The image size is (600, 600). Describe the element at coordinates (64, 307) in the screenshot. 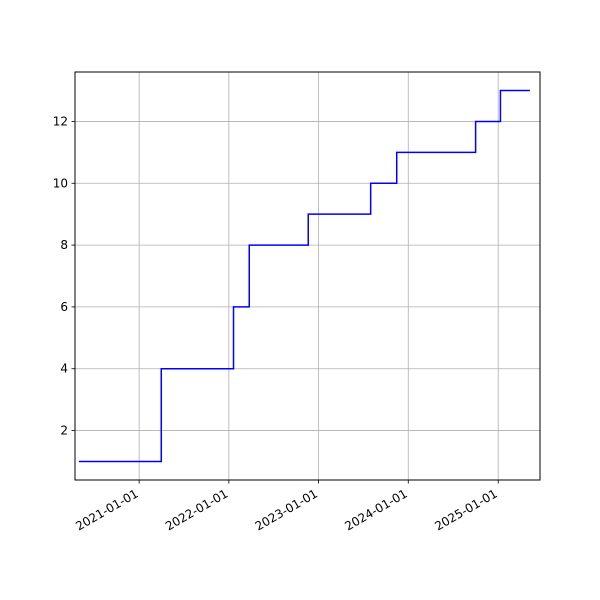

I see `y-tick-label: 6` at that location.